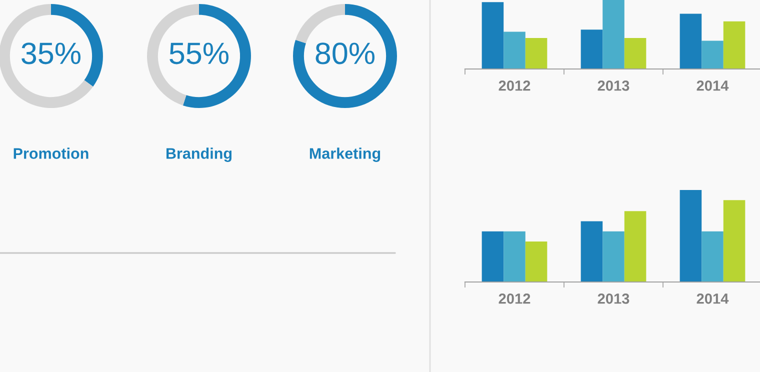 The height and width of the screenshot is (372, 760). I want to click on text: Marketing, so click(345, 155).